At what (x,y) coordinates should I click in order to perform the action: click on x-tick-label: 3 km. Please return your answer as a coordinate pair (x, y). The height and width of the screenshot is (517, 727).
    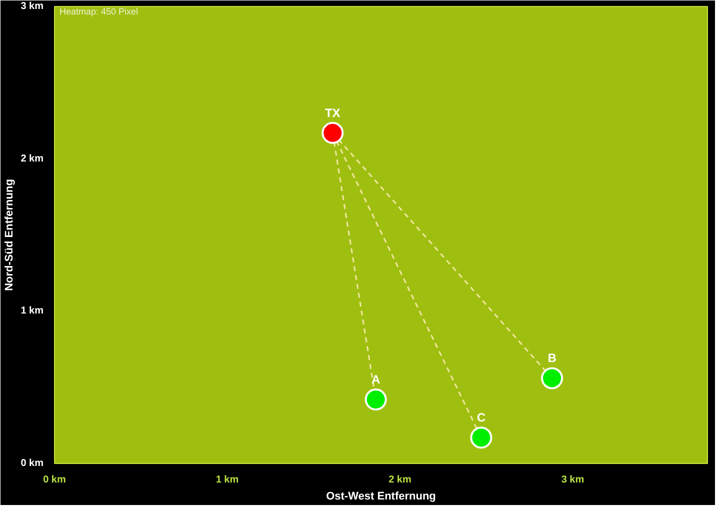
    Looking at the image, I should click on (572, 480).